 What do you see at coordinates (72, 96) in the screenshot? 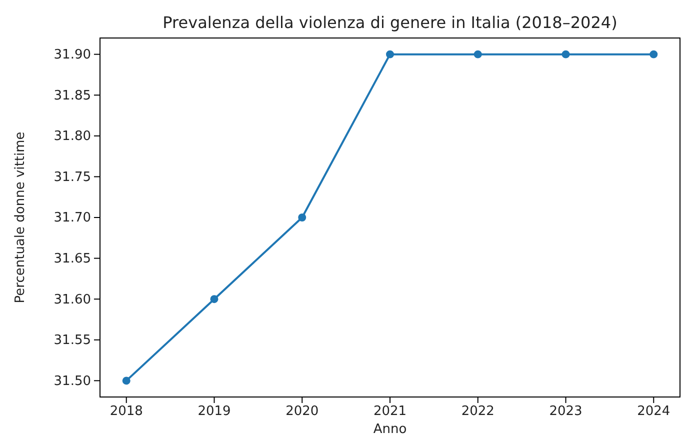
I see `y-tick-label: 31.85` at bounding box center [72, 96].